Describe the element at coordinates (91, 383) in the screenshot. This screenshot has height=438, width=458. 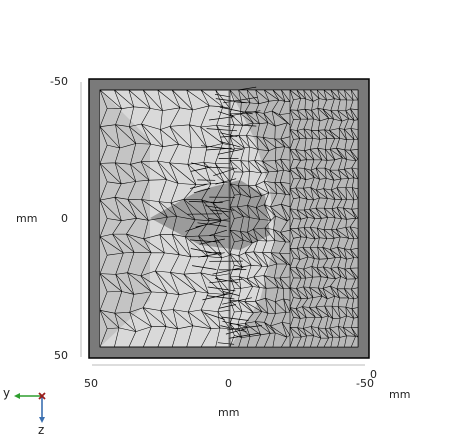
I see `h-tick-left: 50` at that location.